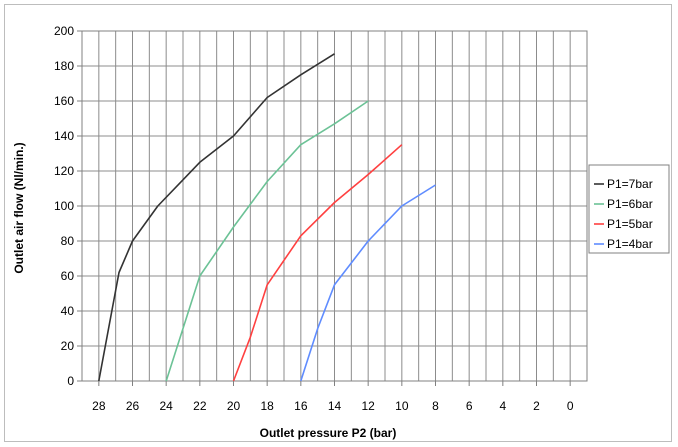  Describe the element at coordinates (328, 433) in the screenshot. I see `x-axis-title: Outlet pressure P2 (bar)` at that location.